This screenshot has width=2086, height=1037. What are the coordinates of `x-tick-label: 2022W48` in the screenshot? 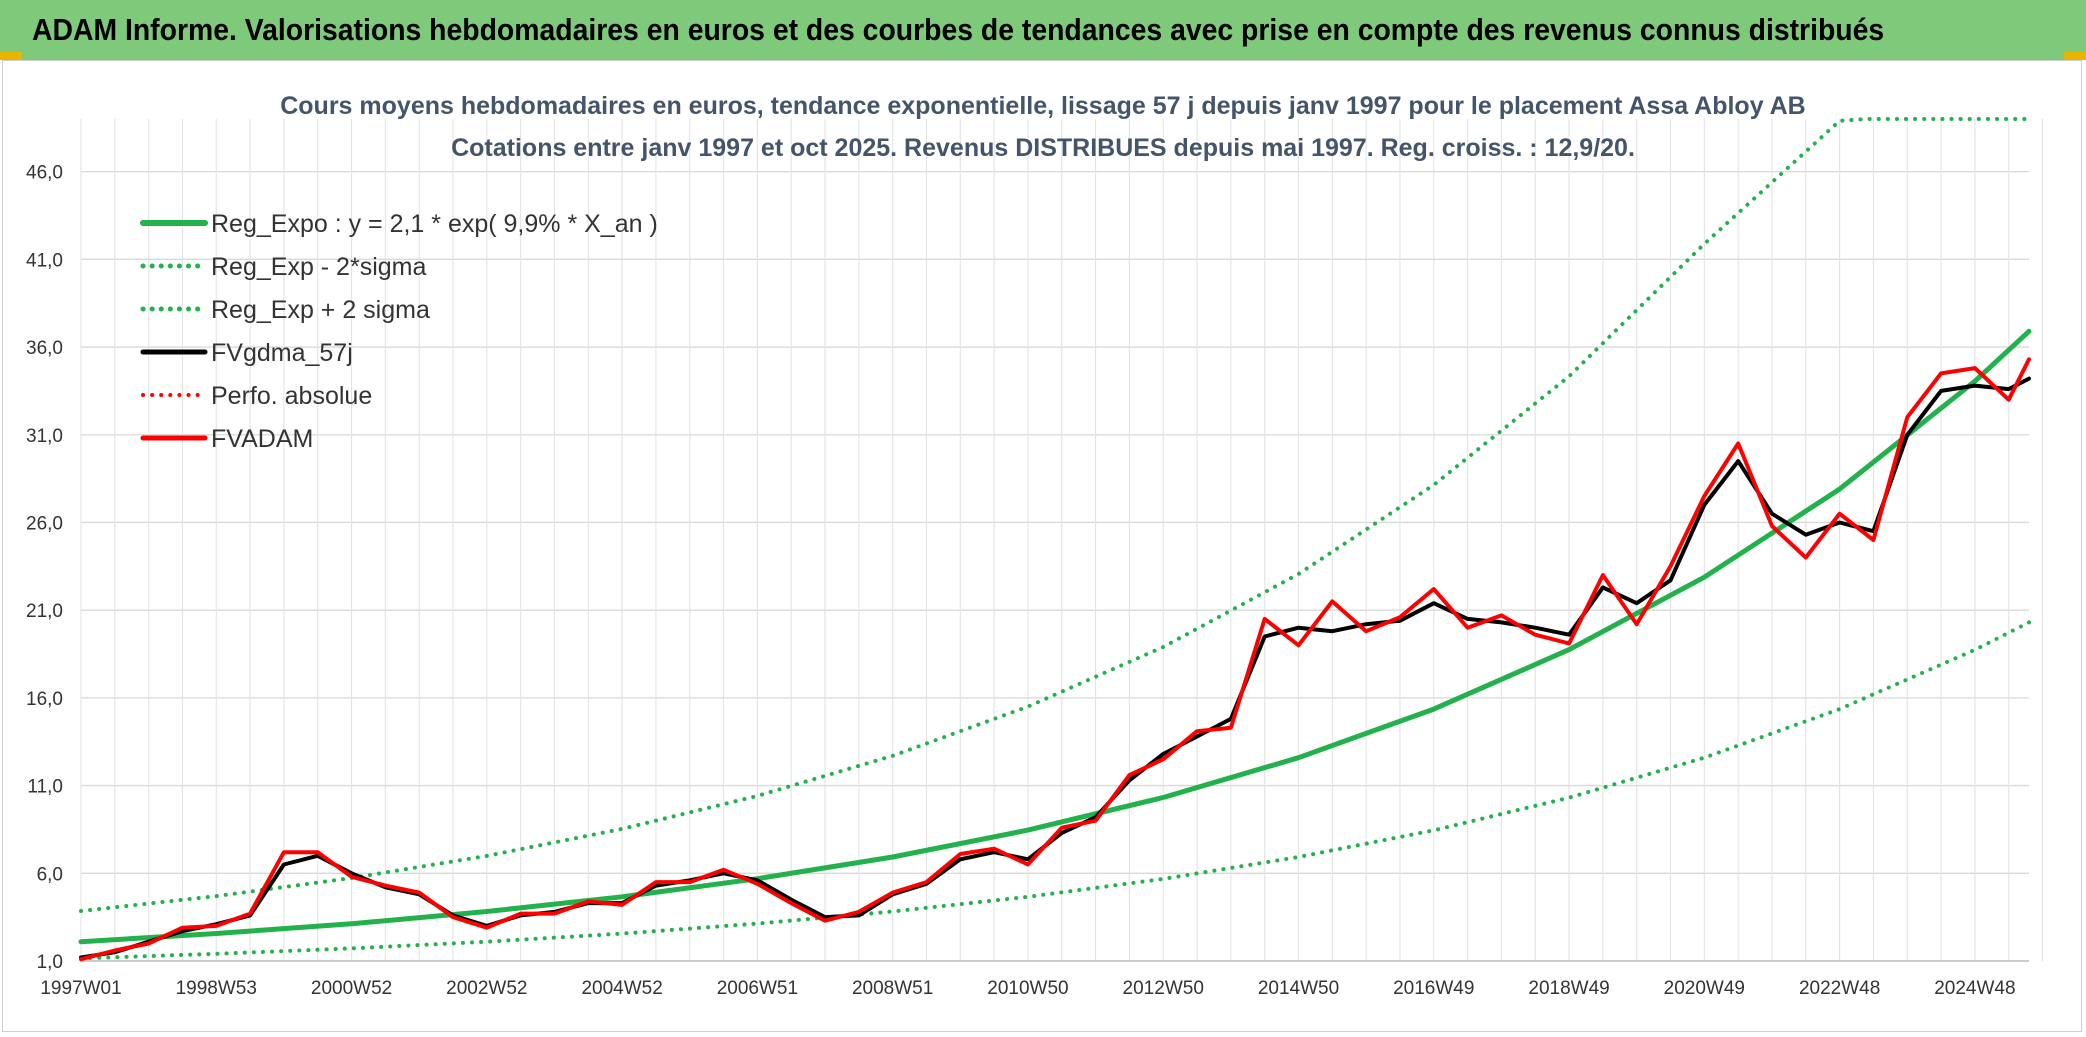 It's located at (1839, 988).